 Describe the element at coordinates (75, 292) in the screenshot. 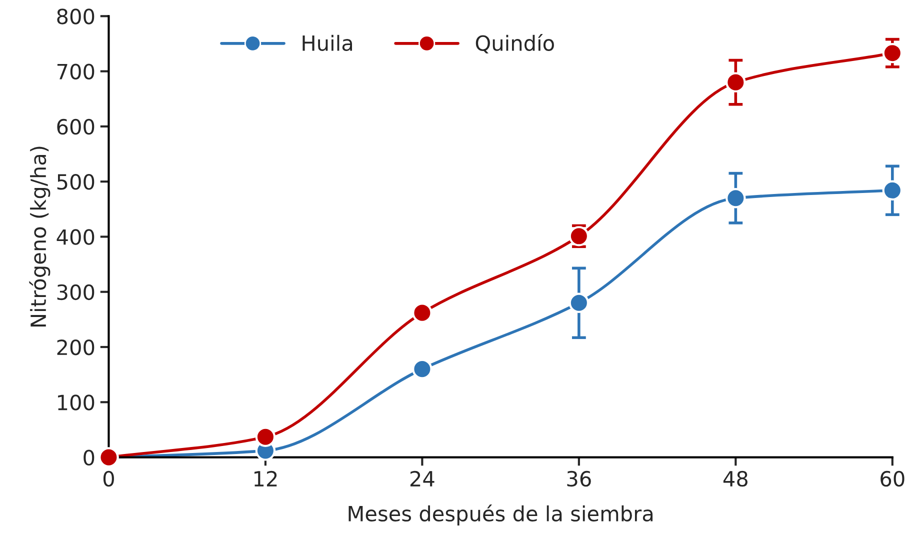

I see `y-tick-label: 300` at that location.